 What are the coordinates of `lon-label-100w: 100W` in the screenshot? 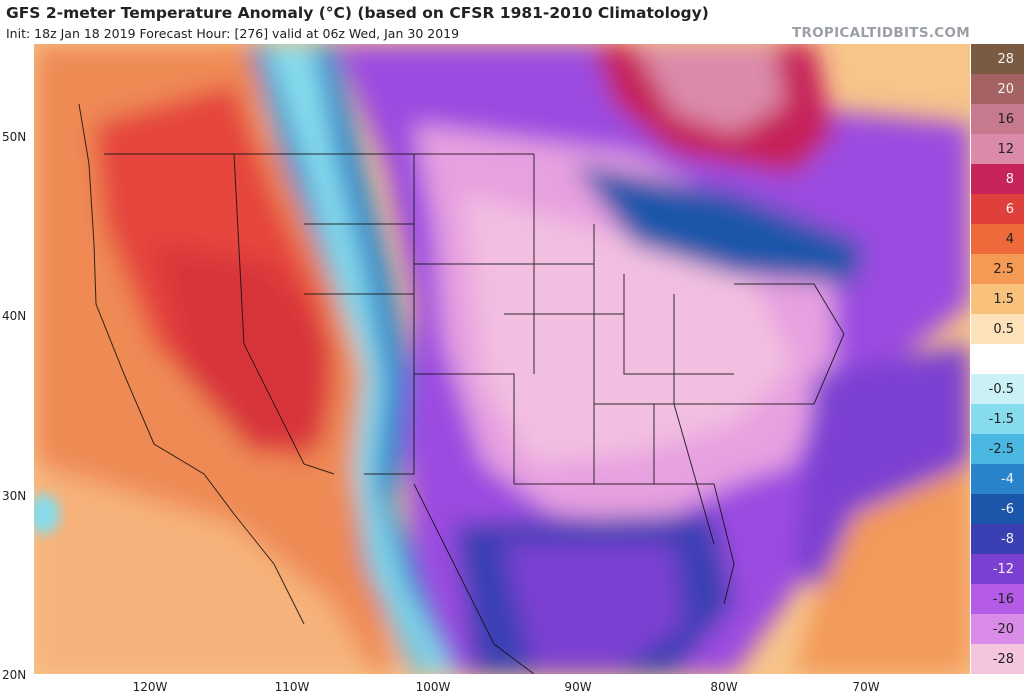 It's located at (433, 687).